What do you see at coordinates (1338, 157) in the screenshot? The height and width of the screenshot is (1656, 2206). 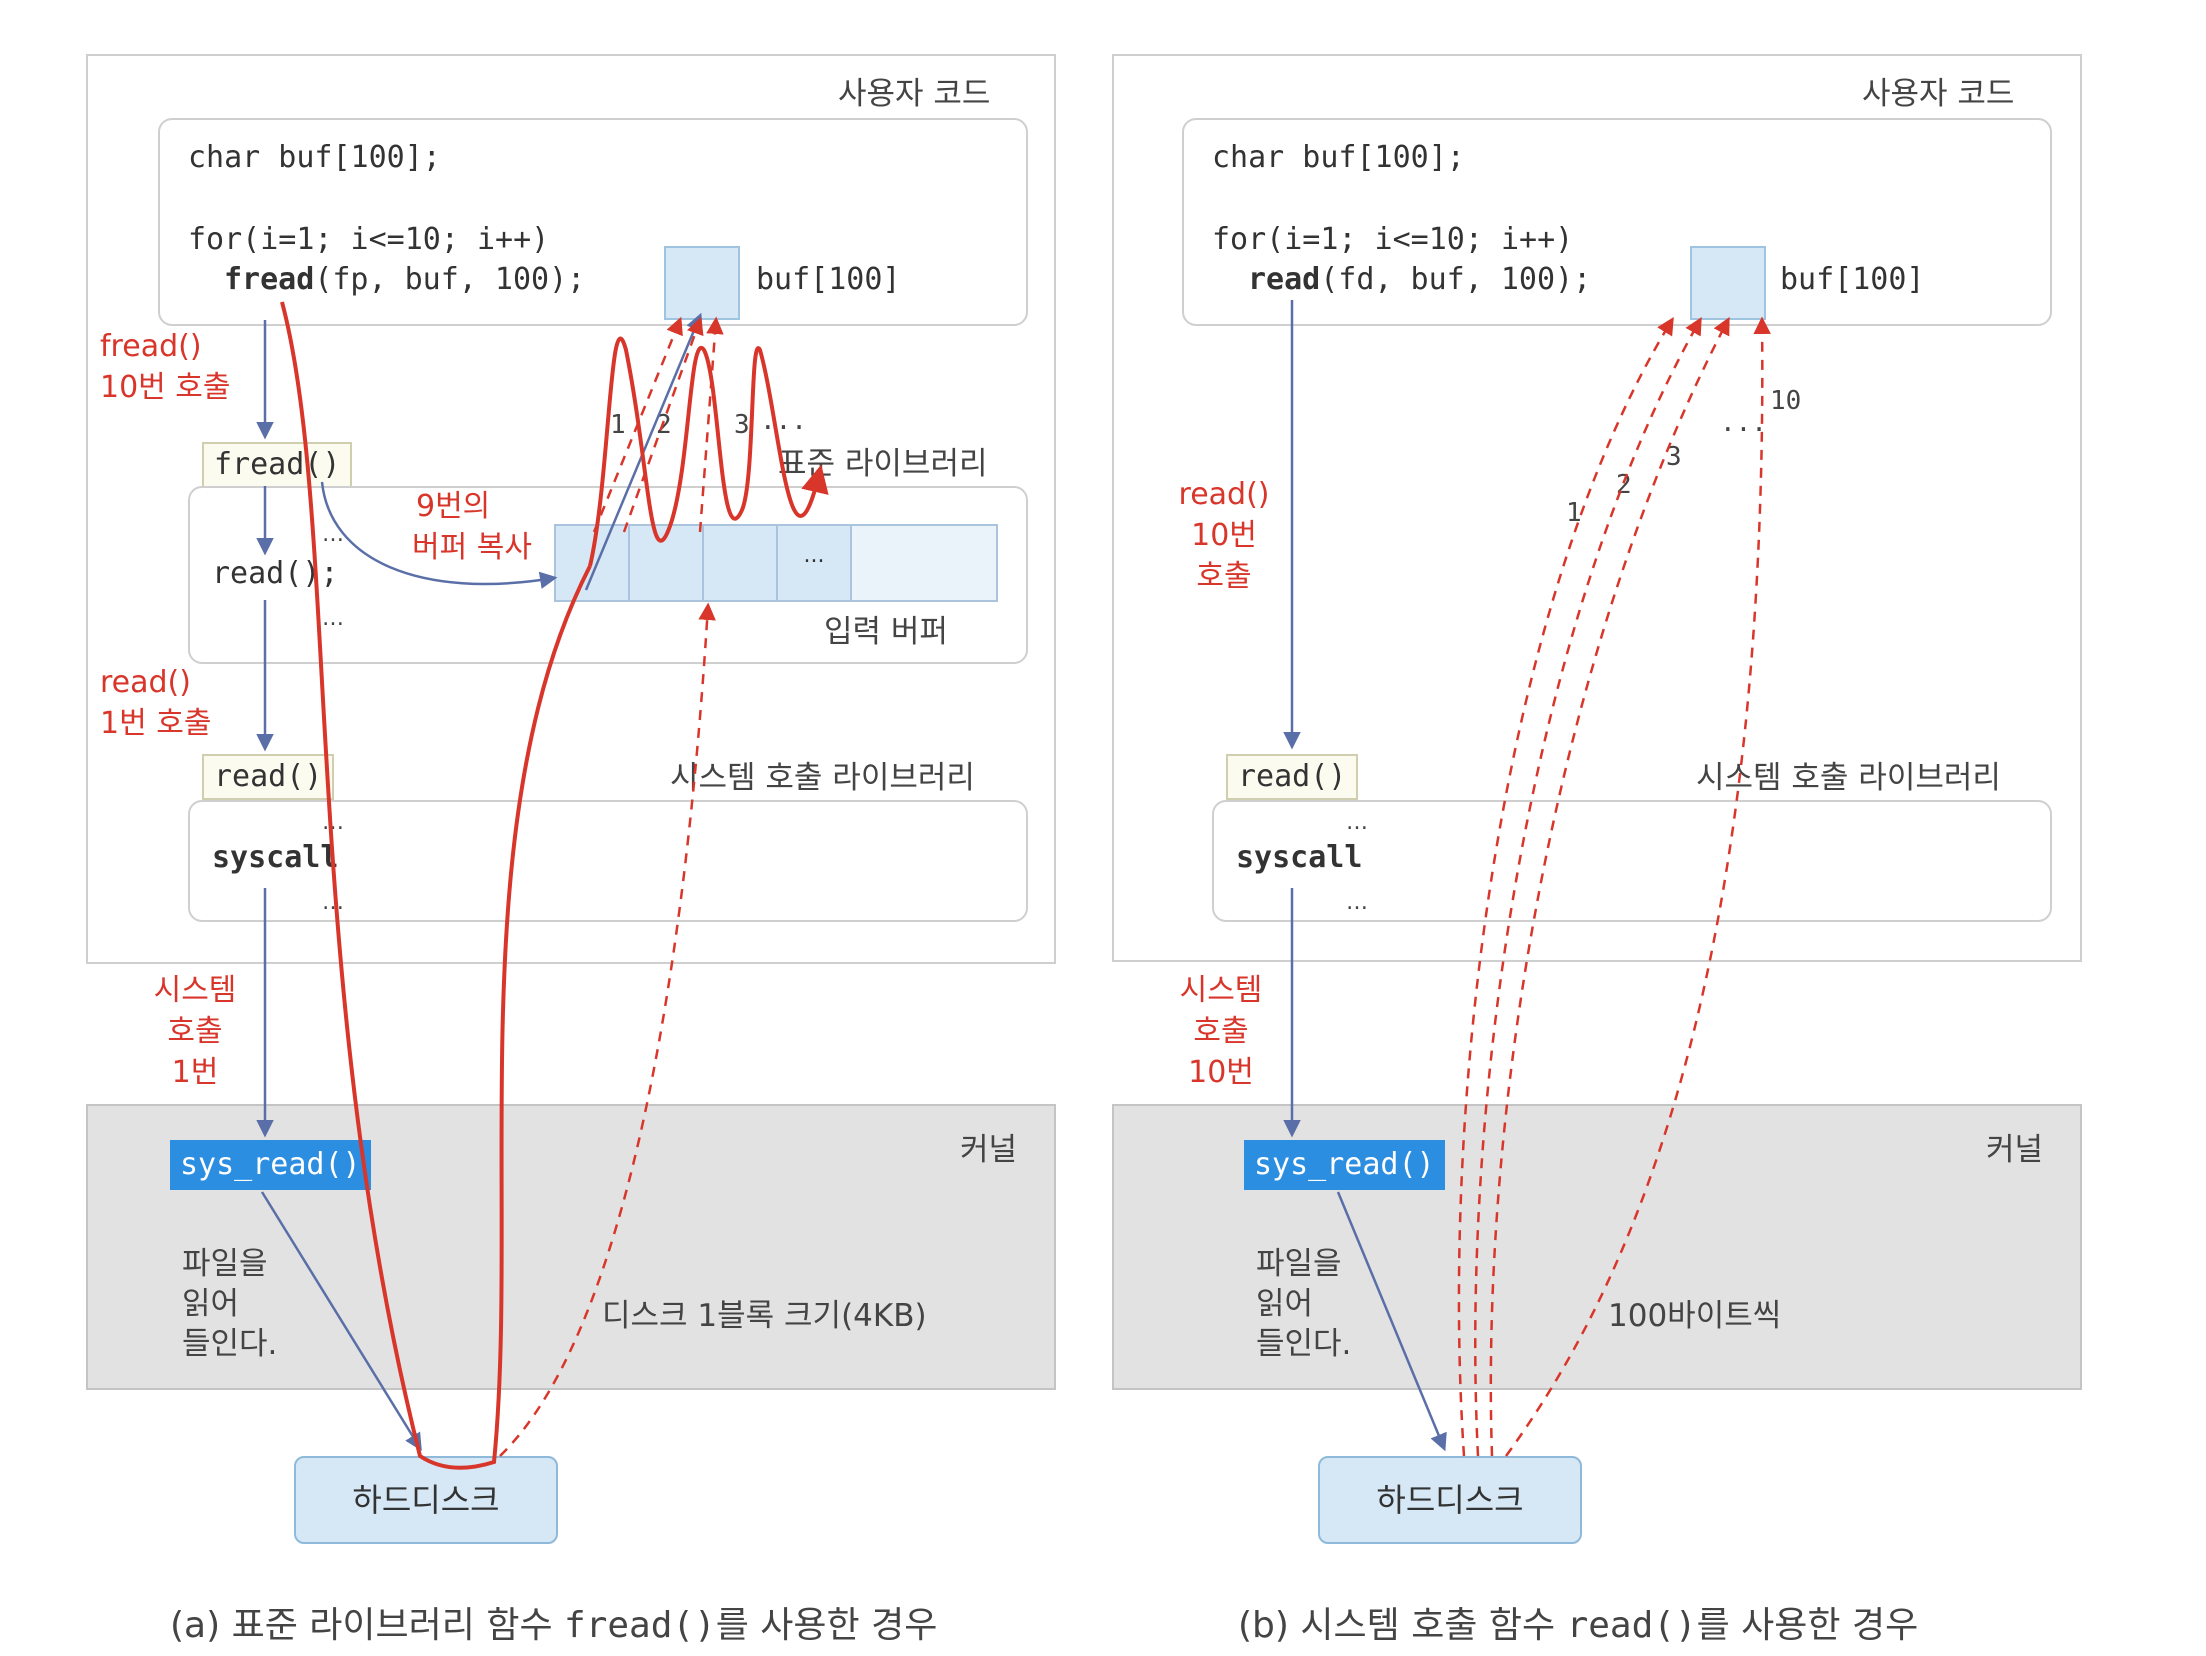 I see `right-code-line1: char buf[100];` at bounding box center [1338, 157].